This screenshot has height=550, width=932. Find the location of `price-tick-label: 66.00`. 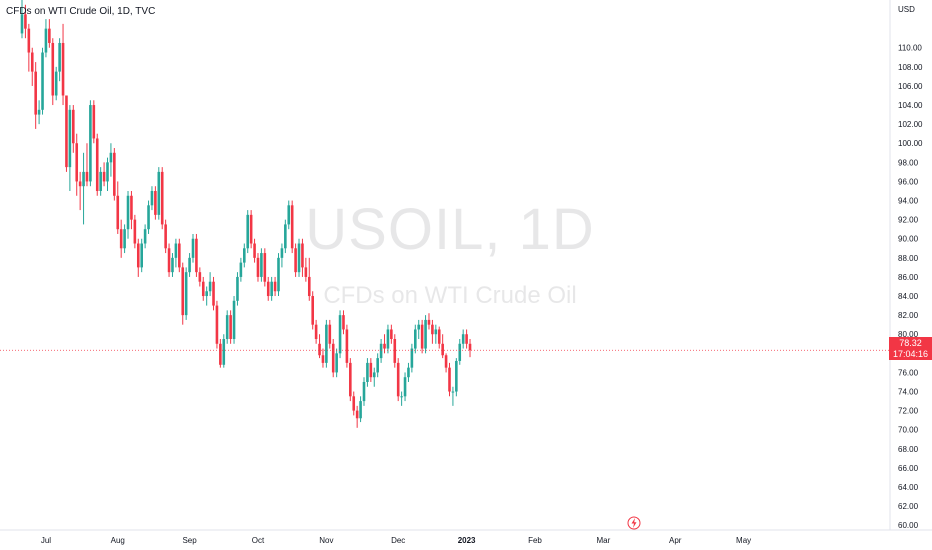

price-tick-label: 66.00 is located at coordinates (908, 468).